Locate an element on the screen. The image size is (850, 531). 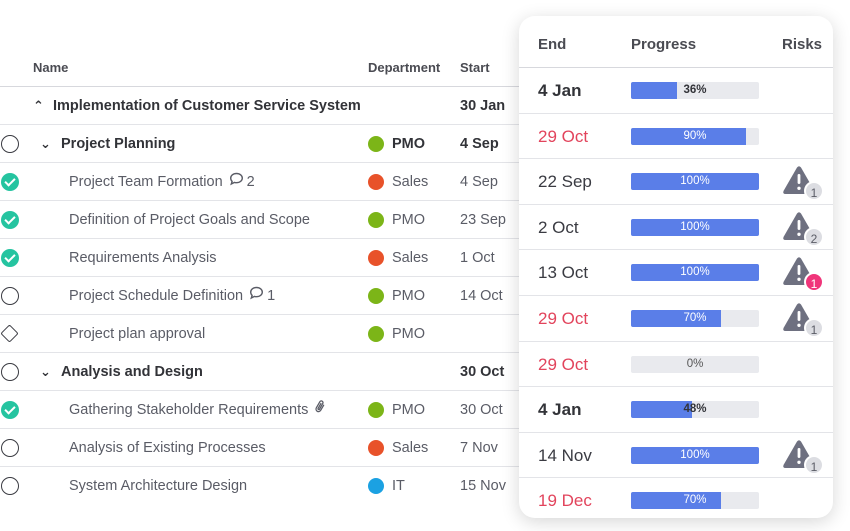
progress-bar: 0% is located at coordinates (695, 364).